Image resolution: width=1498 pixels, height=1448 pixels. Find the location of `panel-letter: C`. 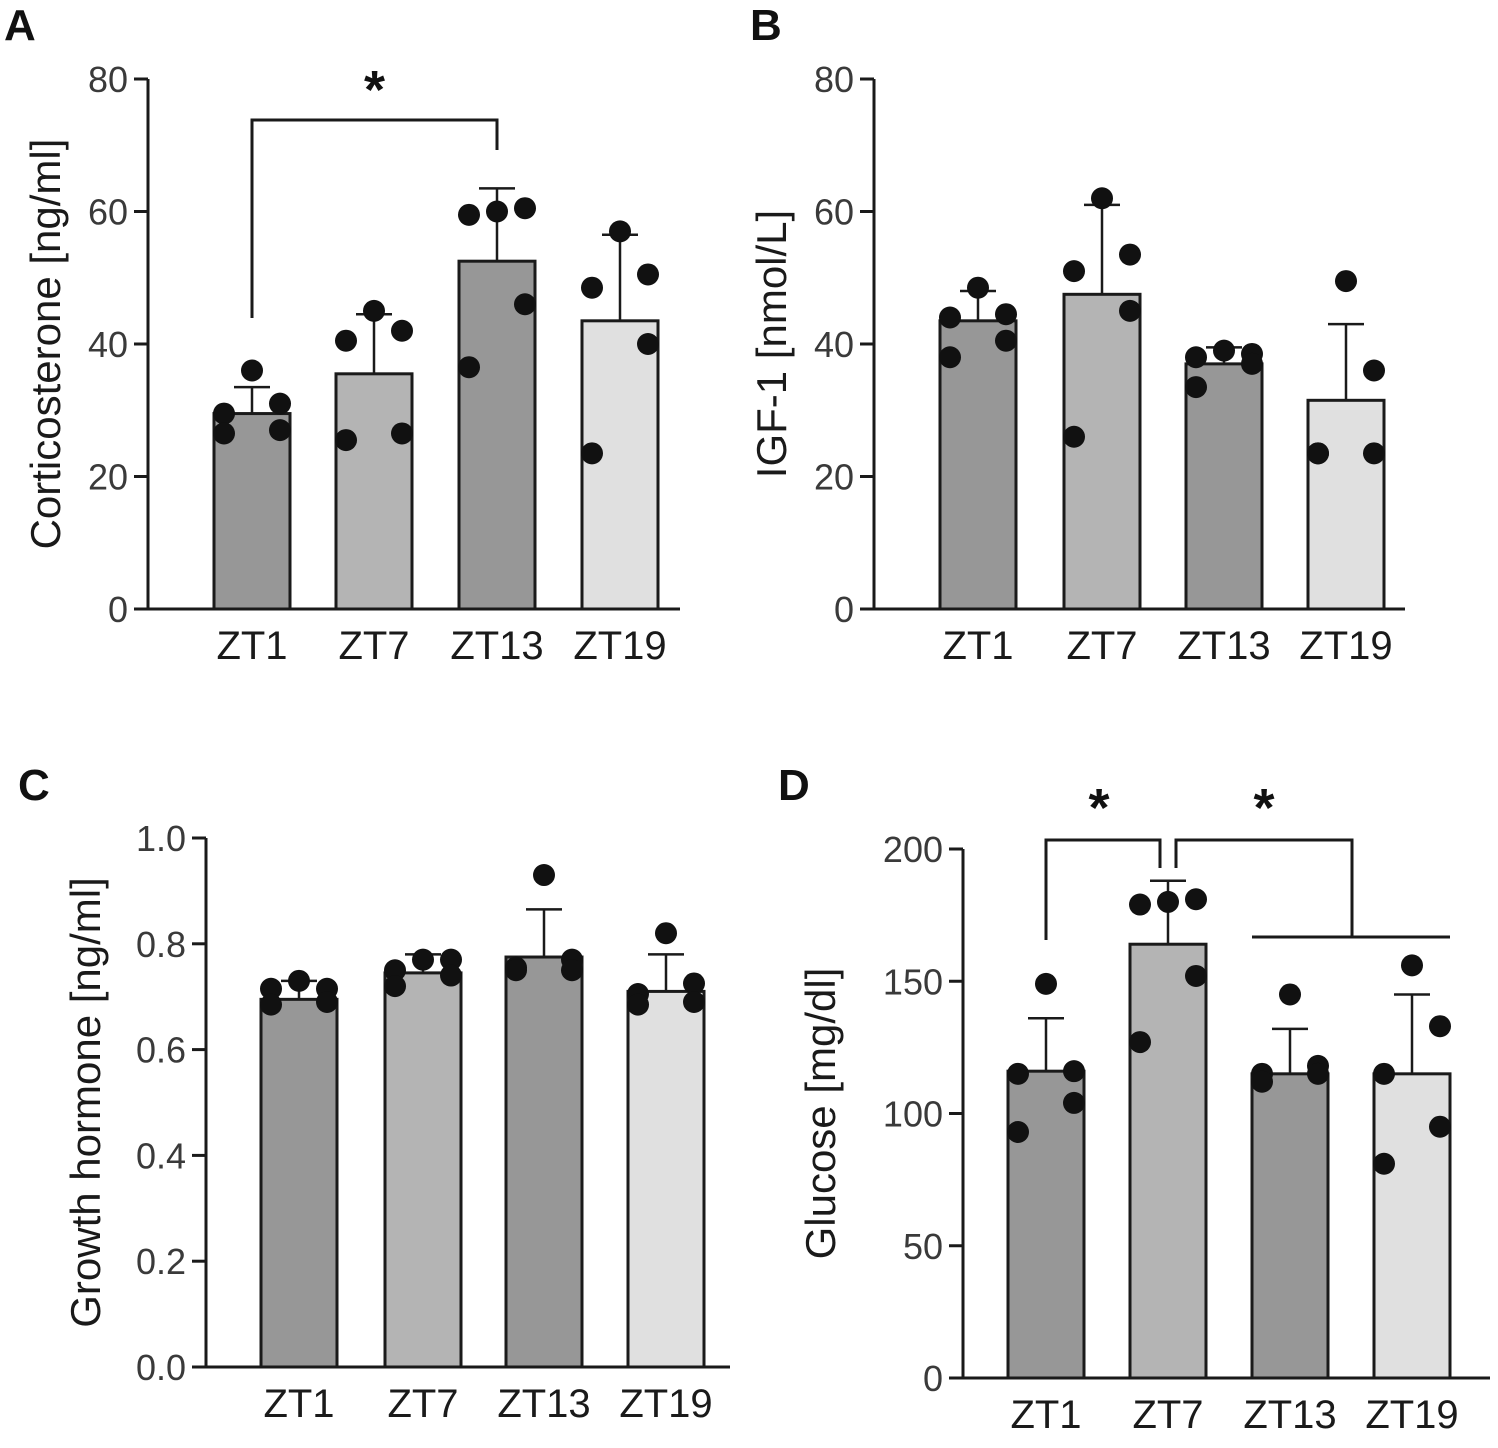

panel-letter: C is located at coordinates (34, 785).